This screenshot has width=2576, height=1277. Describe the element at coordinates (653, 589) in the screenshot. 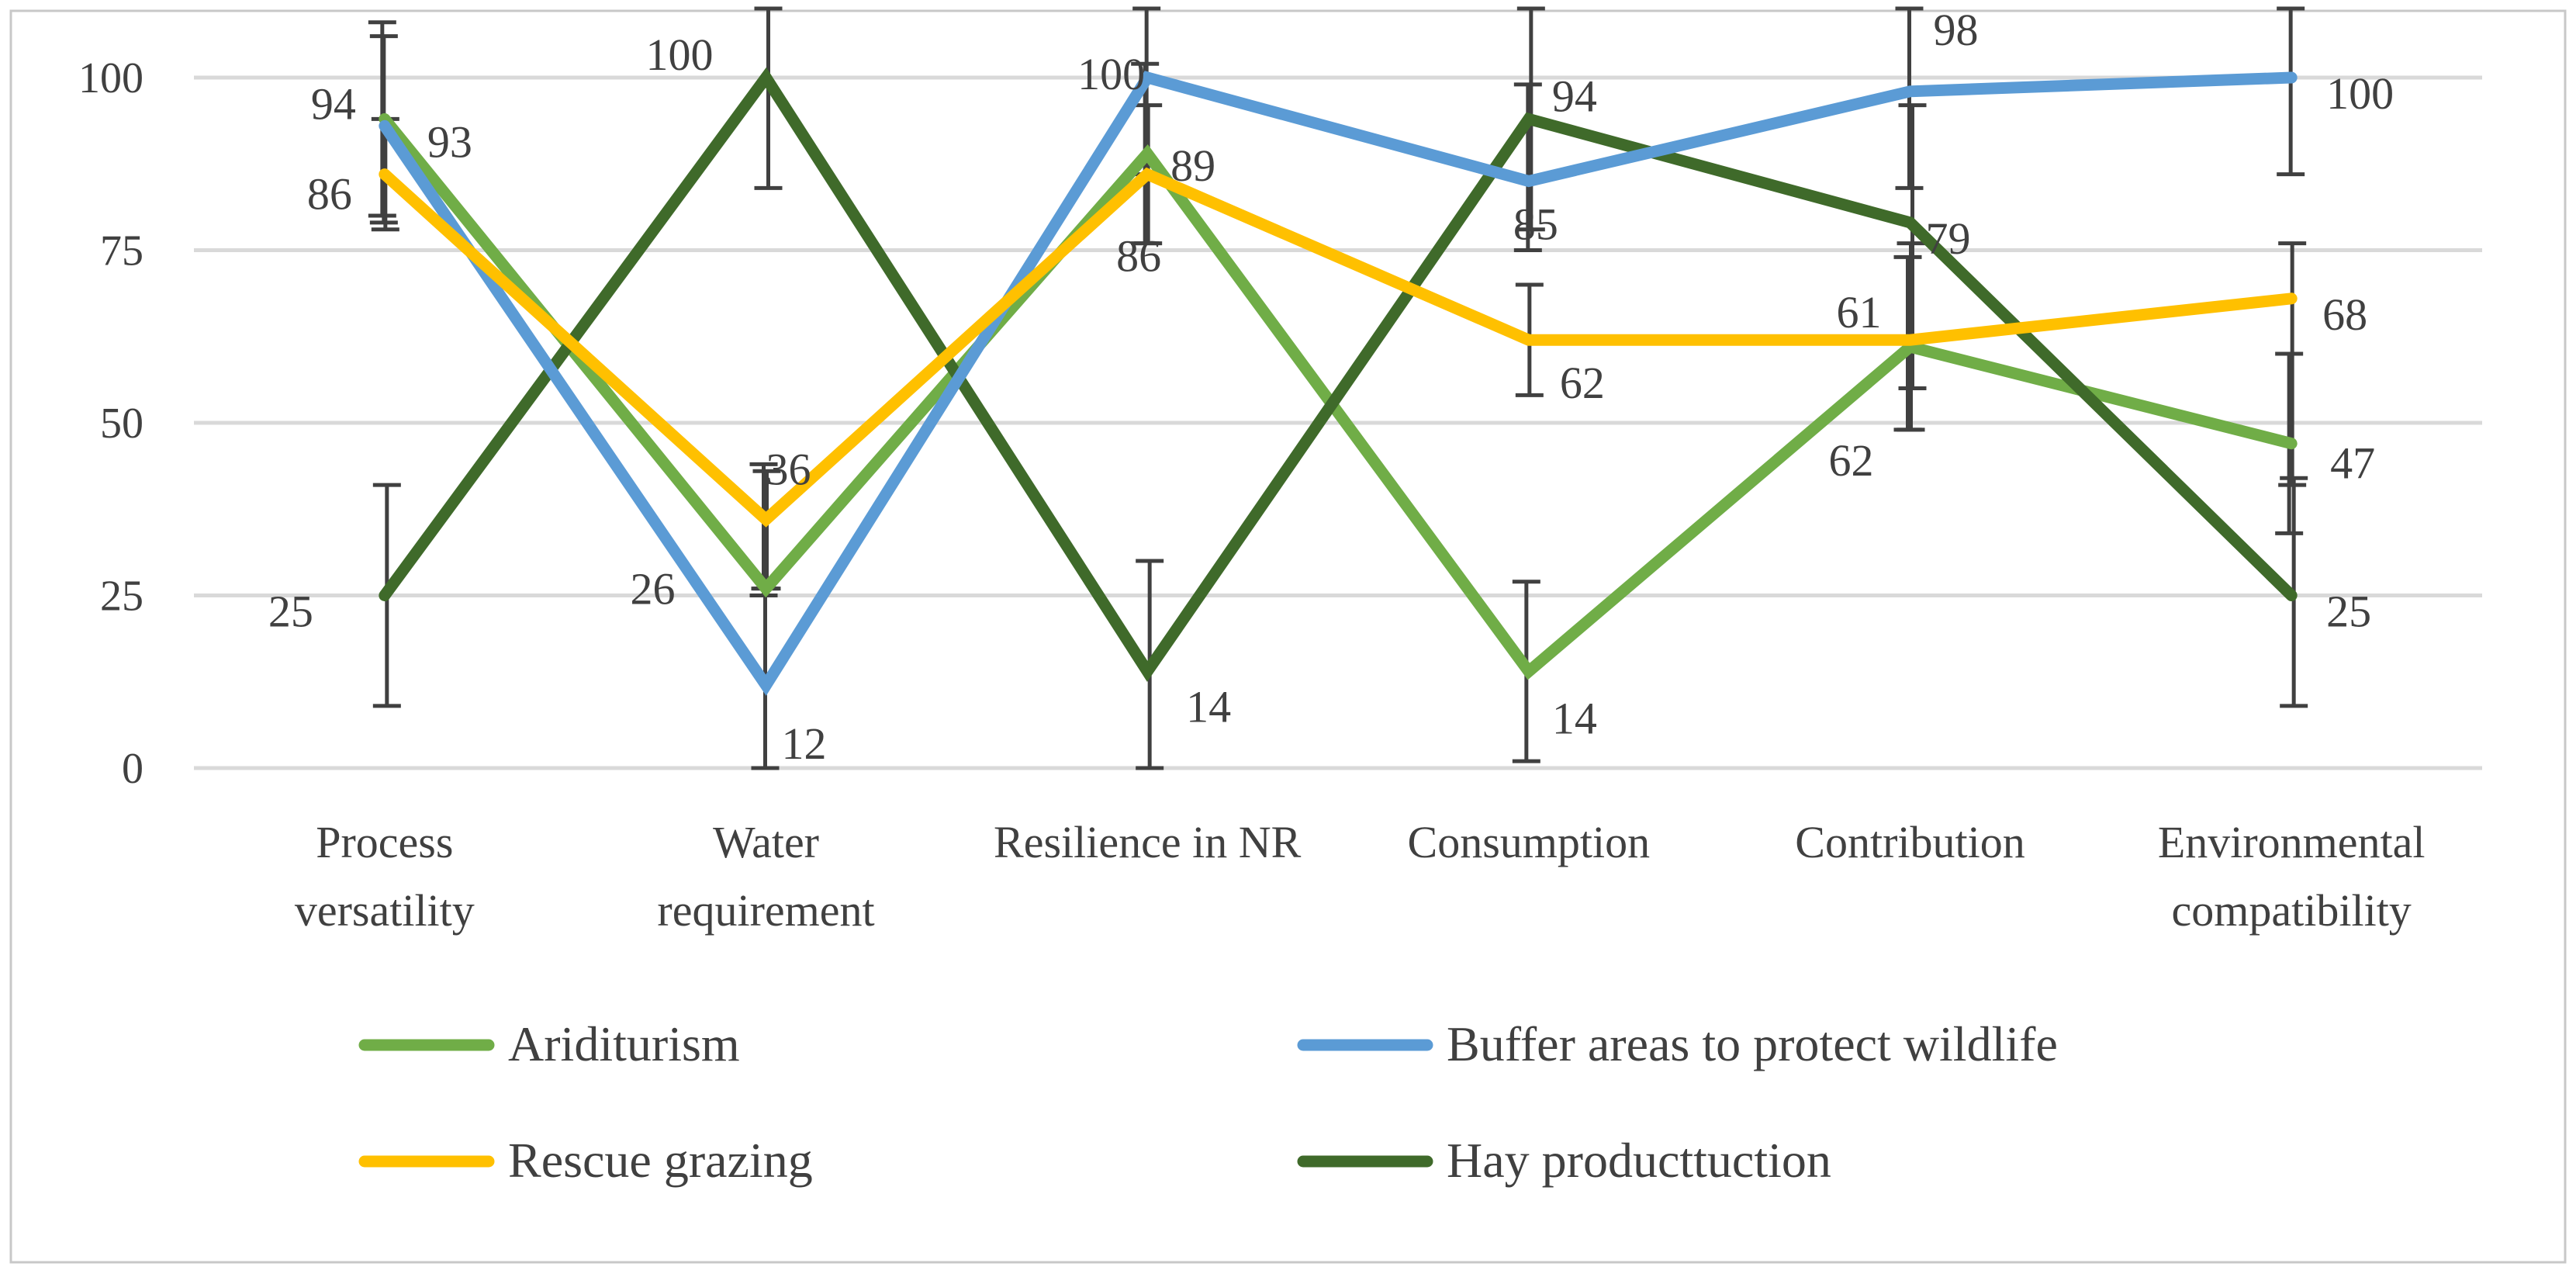

I see `data-label-ariditurism: 26` at that location.